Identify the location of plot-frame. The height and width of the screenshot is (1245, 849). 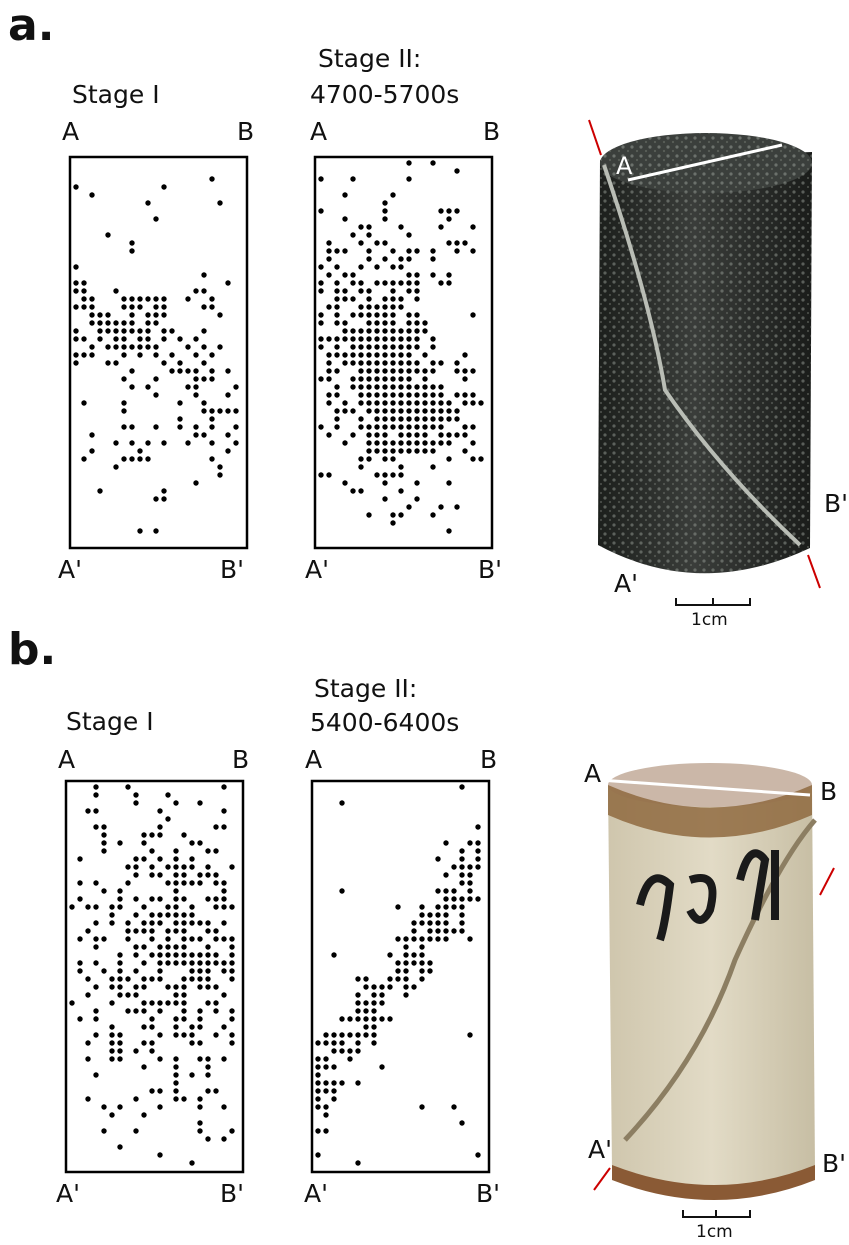
(403, 352).